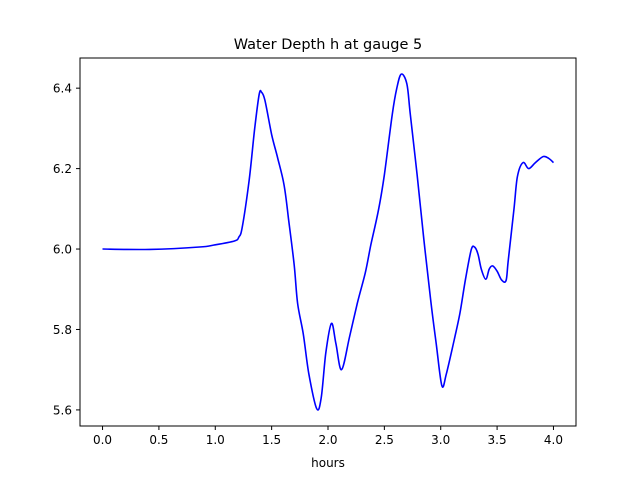 The image size is (640, 484). What do you see at coordinates (102, 440) in the screenshot?
I see `x-tick-label: 0.0` at bounding box center [102, 440].